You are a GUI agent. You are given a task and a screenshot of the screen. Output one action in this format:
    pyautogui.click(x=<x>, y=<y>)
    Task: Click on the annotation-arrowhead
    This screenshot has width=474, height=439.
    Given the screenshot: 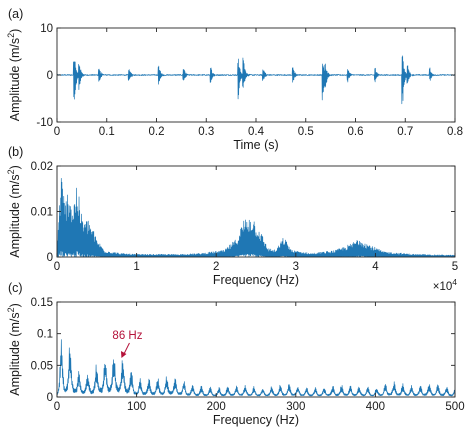 What is the action you would take?
    pyautogui.click(x=123, y=354)
    